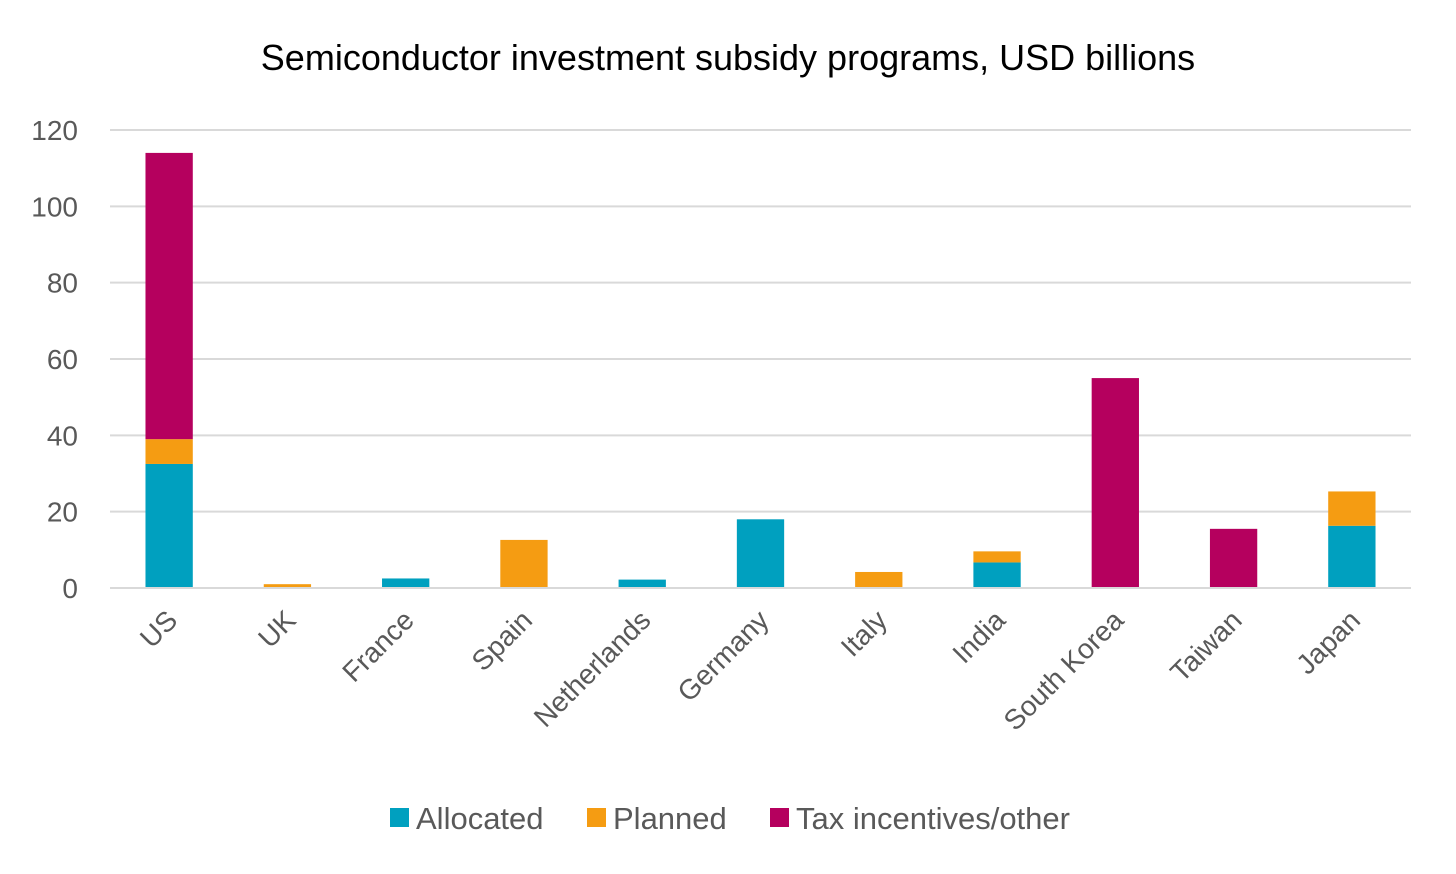 This screenshot has width=1456, height=874. What do you see at coordinates (62, 512) in the screenshot?
I see `y-tick-label: 20` at bounding box center [62, 512].